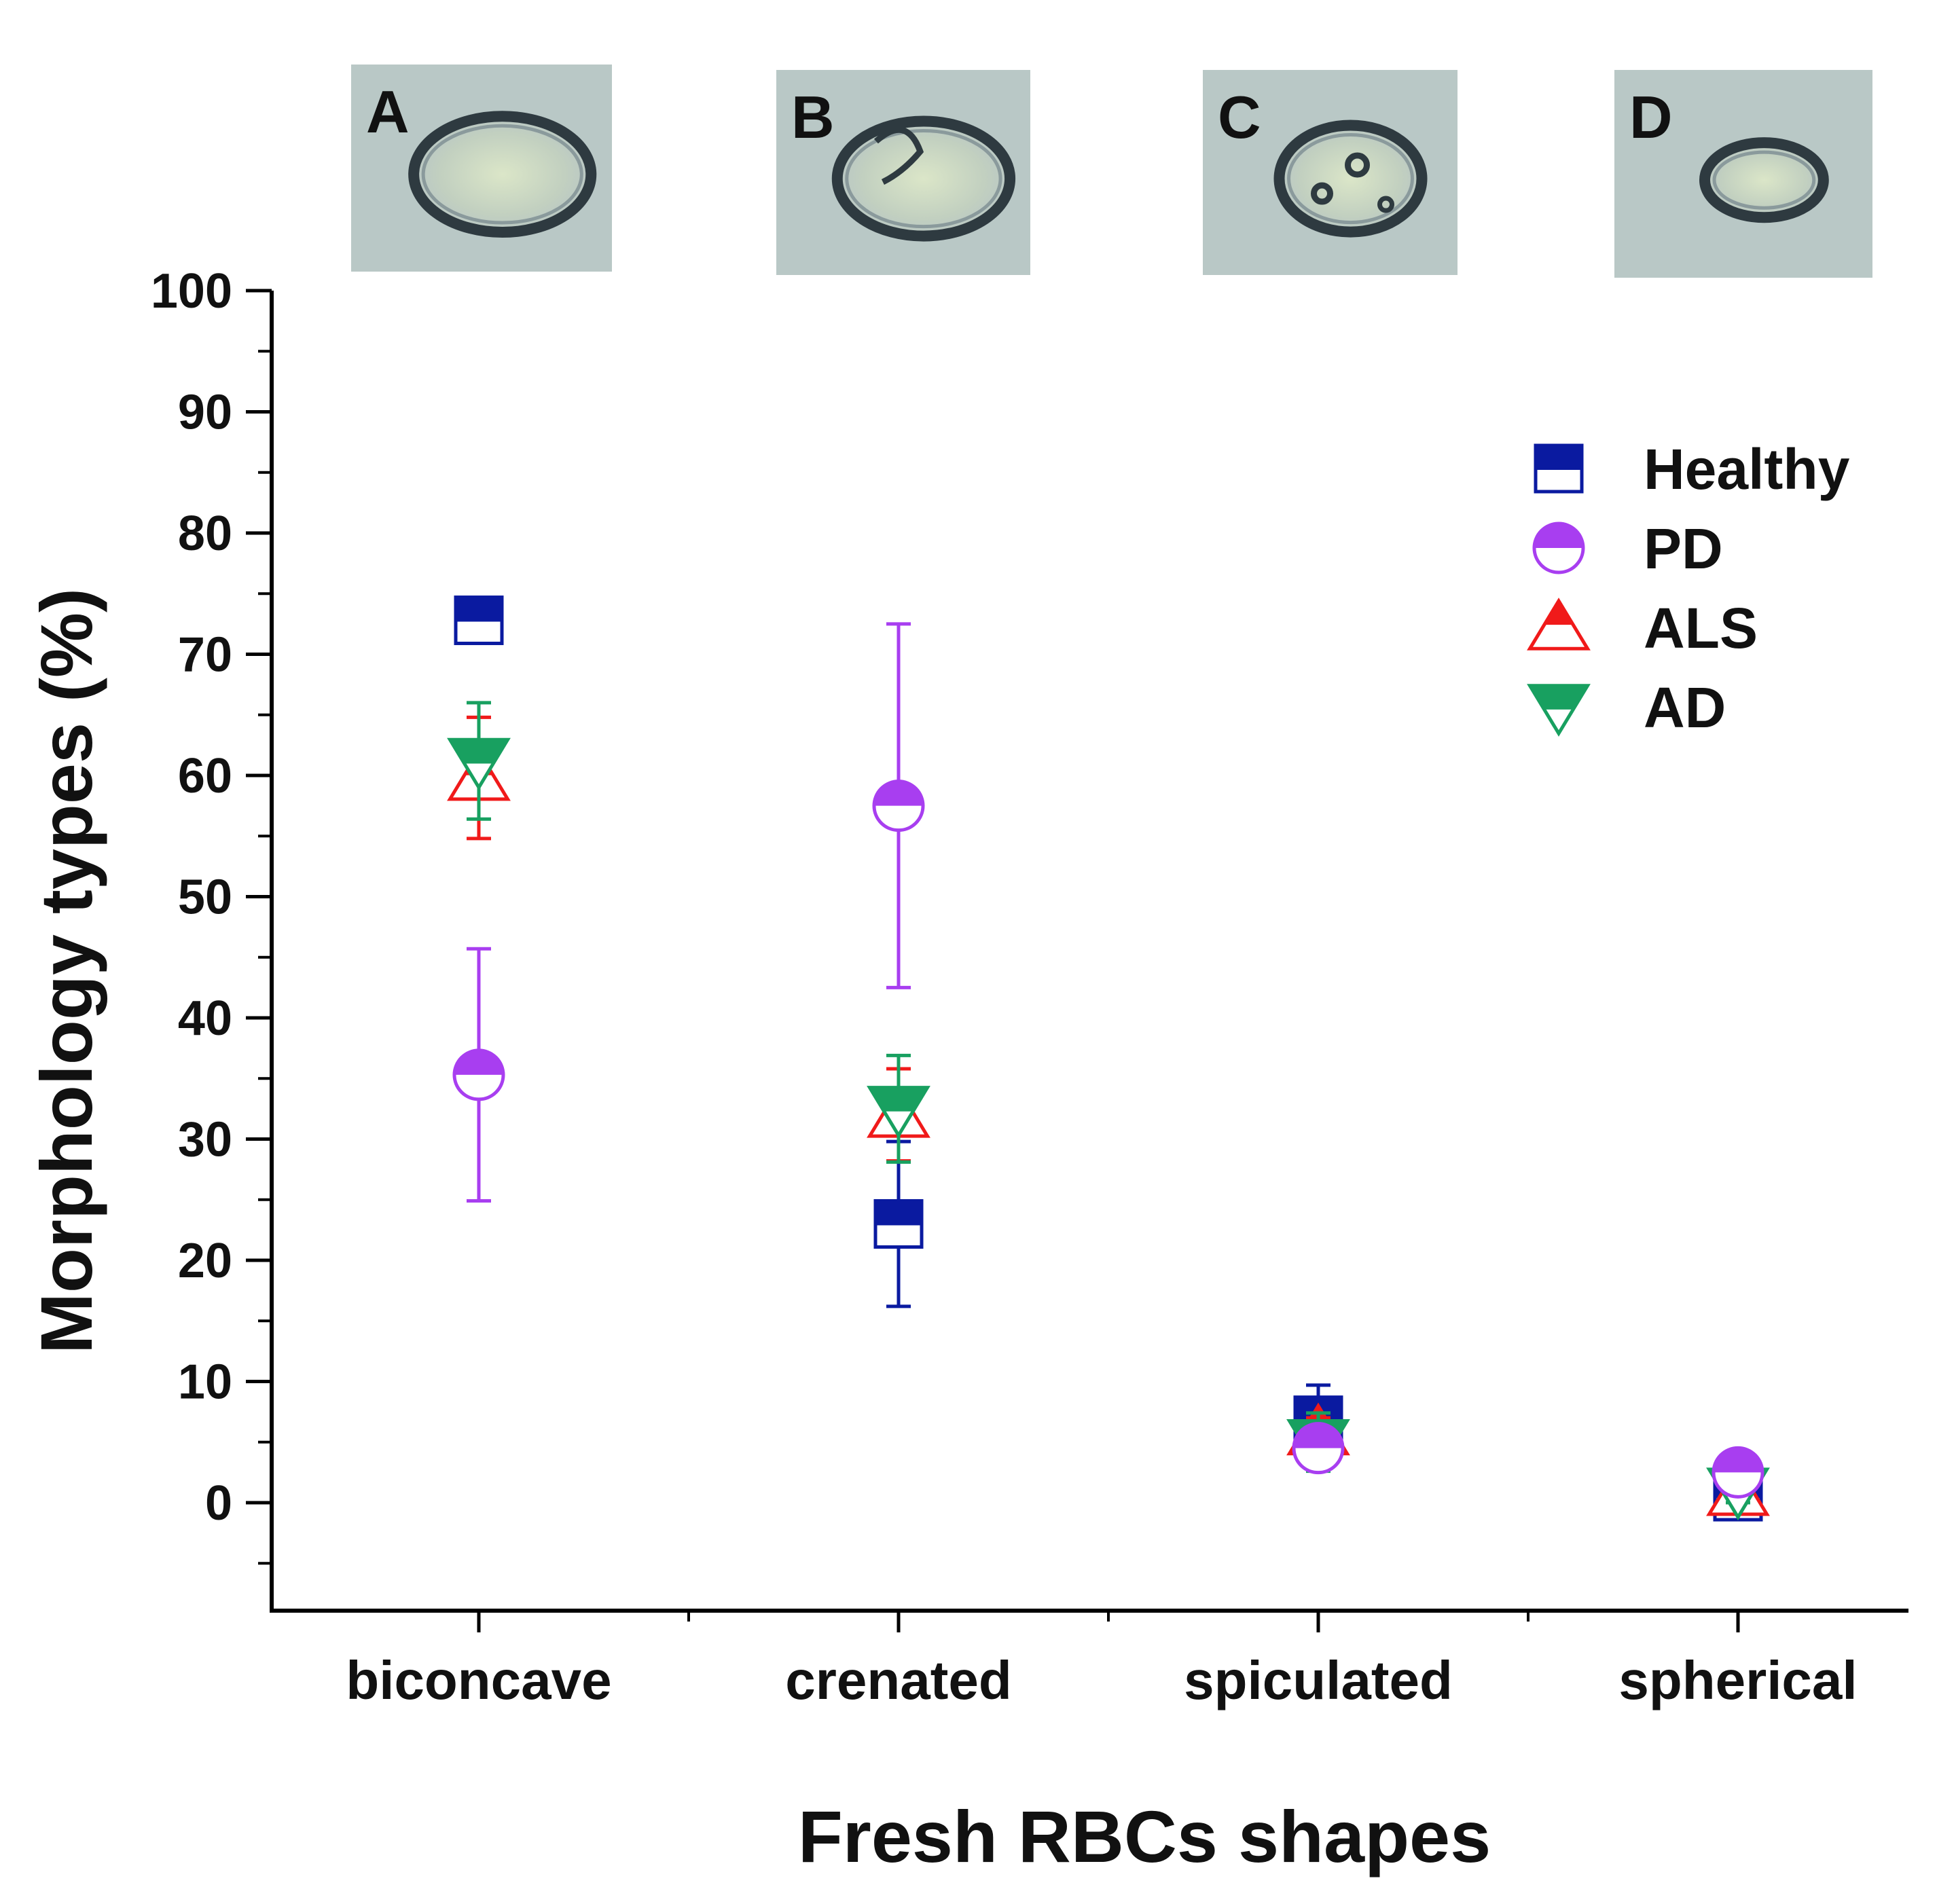 This screenshot has width=1937, height=1904. Describe the element at coordinates (205, 534) in the screenshot. I see `y-tick-label: 80` at that location.